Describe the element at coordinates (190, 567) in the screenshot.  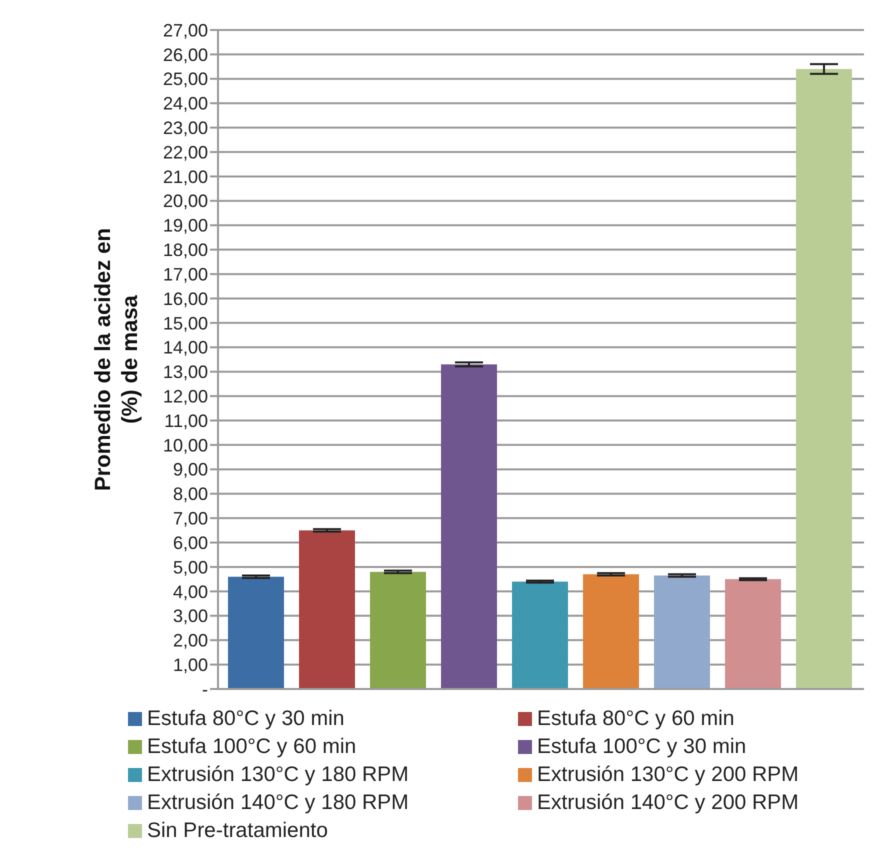
I see `y-tick-label: 5,00` at that location.